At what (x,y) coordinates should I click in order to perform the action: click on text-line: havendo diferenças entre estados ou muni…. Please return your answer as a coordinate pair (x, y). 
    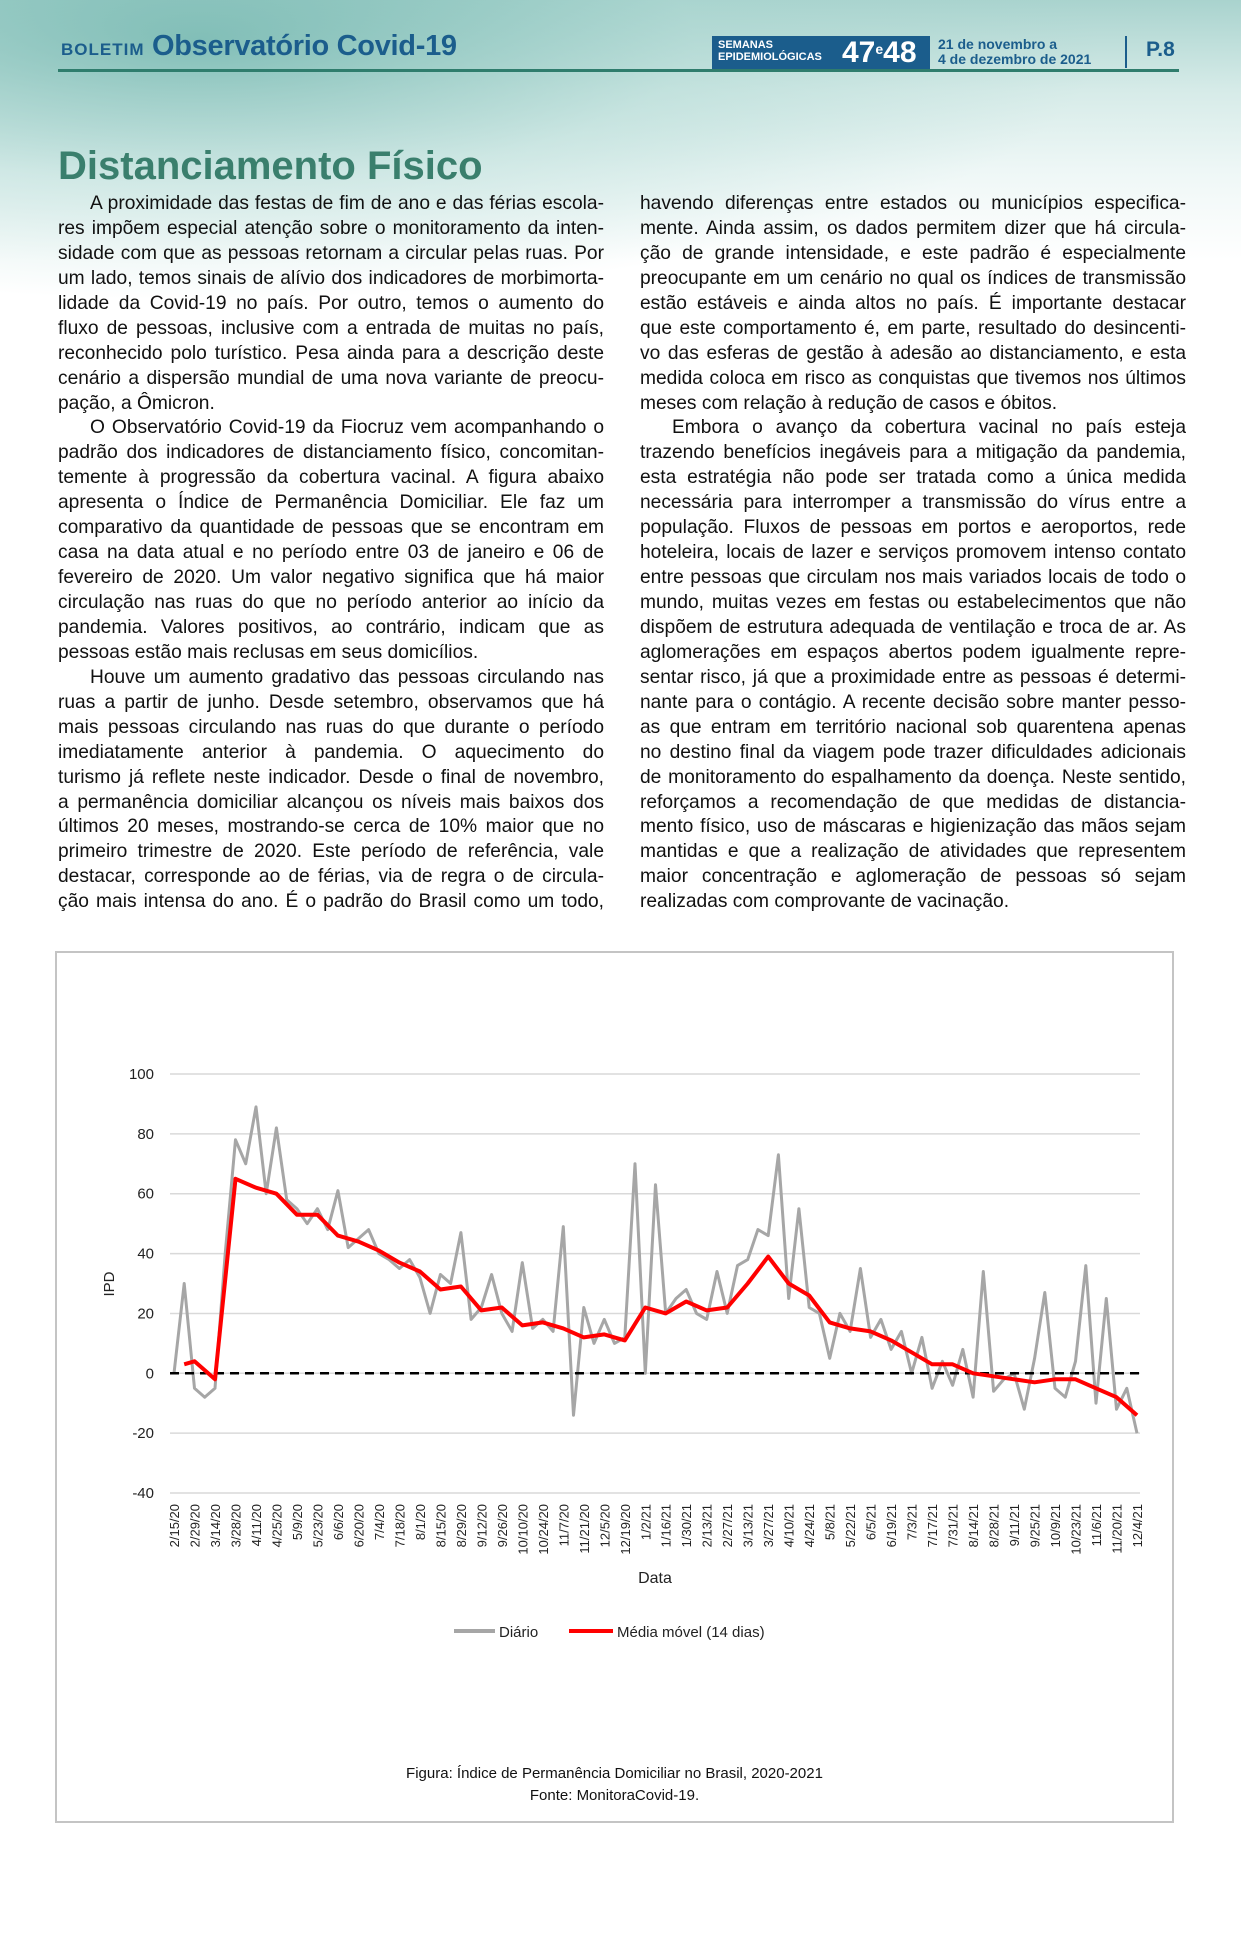
    Looking at the image, I should click on (913, 203).